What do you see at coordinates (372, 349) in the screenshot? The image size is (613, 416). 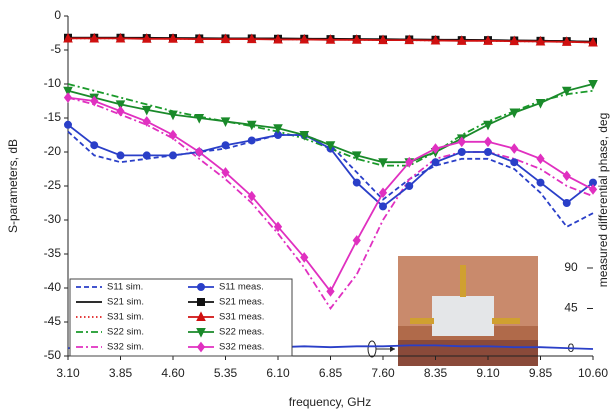 I see `phase-marker` at bounding box center [372, 349].